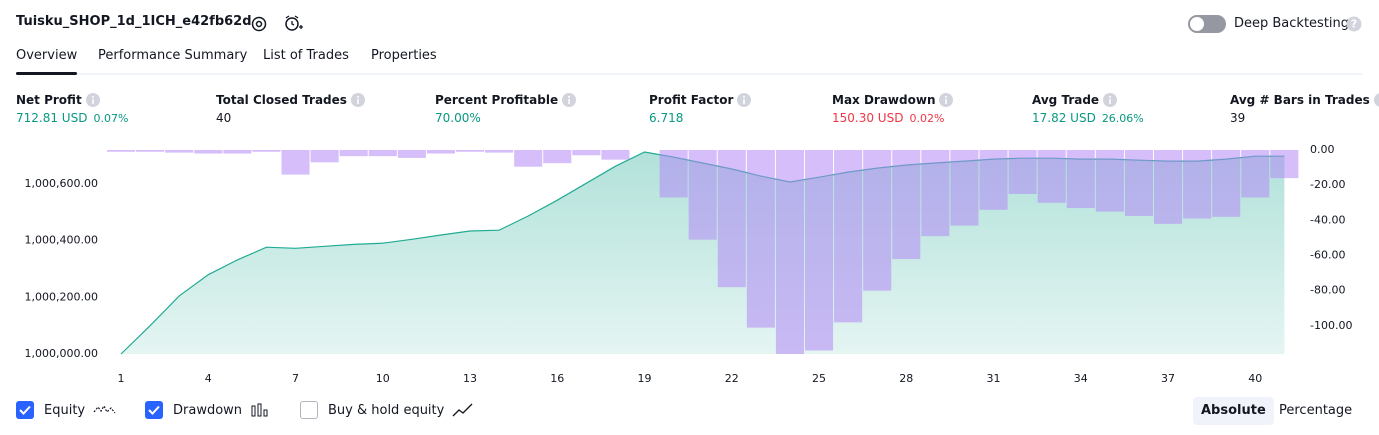 This screenshot has height=435, width=1379. I want to click on tab: List of Trades, so click(306, 55).